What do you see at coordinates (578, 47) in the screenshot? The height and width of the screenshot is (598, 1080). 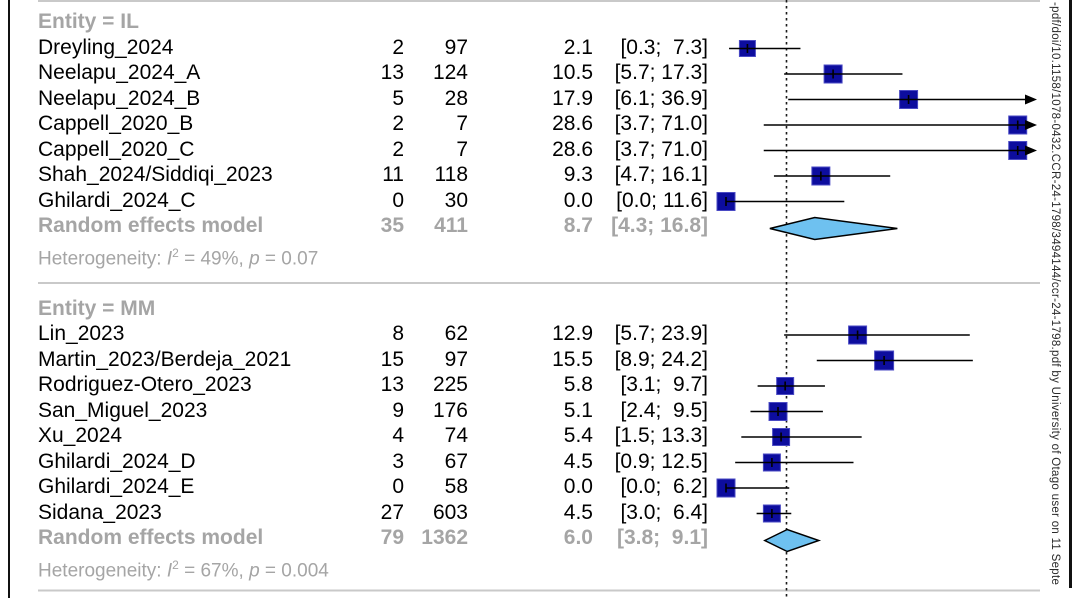 I see `estimate-value: 2.1` at bounding box center [578, 47].